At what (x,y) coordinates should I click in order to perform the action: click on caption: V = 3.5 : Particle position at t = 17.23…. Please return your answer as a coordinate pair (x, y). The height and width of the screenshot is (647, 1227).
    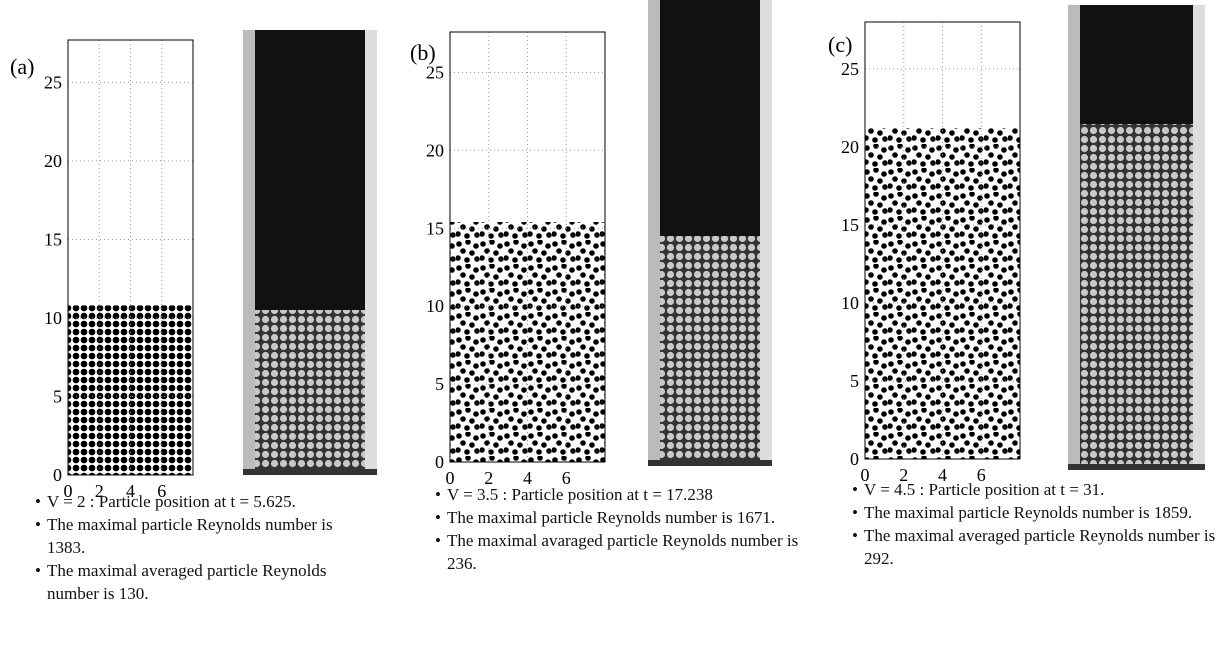
    Looking at the image, I should click on (630, 529).